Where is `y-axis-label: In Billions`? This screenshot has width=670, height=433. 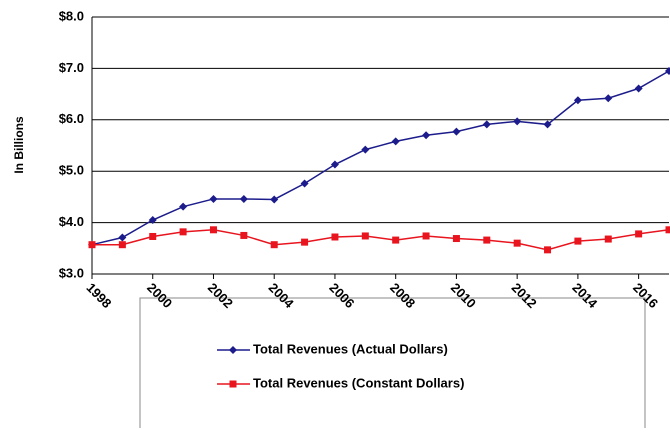
y-axis-label: In Billions is located at coordinates (19, 145).